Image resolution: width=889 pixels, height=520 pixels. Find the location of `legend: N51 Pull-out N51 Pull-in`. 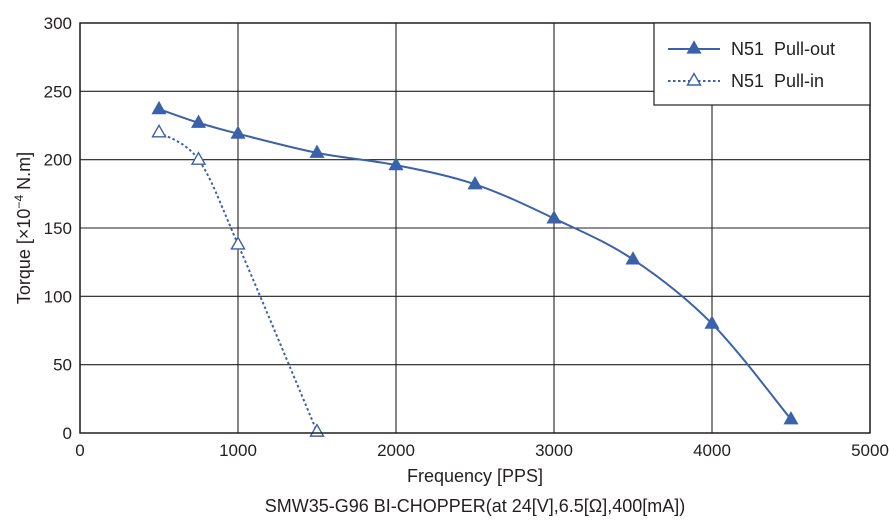

legend: N51 Pull-out N51 Pull-in is located at coordinates (762, 64).